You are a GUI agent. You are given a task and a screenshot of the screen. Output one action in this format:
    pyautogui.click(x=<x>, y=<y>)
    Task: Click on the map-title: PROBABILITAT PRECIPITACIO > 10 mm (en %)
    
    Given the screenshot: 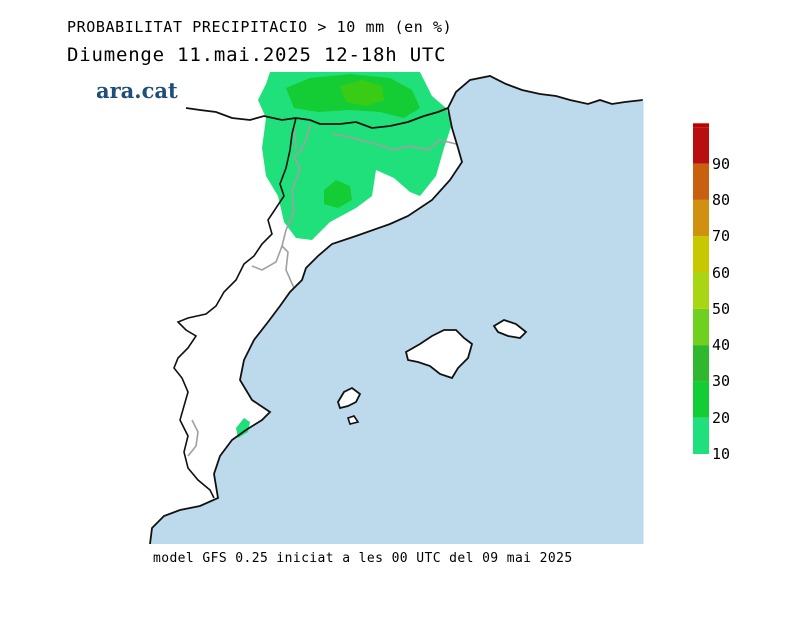 What is the action you would take?
    pyautogui.click(x=260, y=27)
    